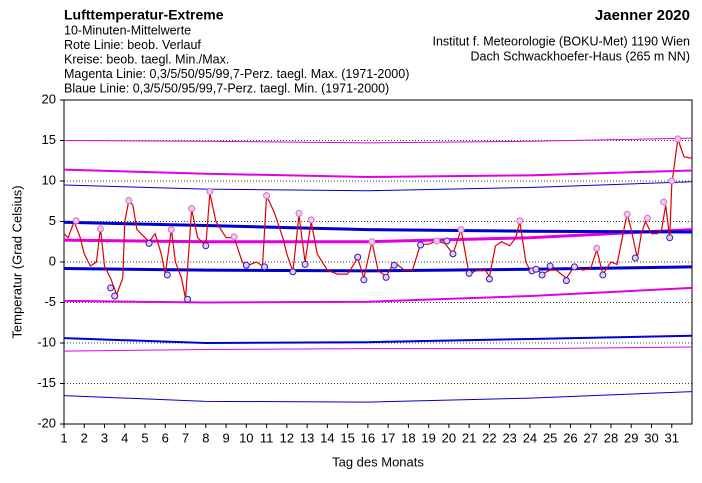 Image resolution: width=702 pixels, height=483 pixels. Describe the element at coordinates (672, 437) in the screenshot. I see `x-tick-label: 31` at that location.